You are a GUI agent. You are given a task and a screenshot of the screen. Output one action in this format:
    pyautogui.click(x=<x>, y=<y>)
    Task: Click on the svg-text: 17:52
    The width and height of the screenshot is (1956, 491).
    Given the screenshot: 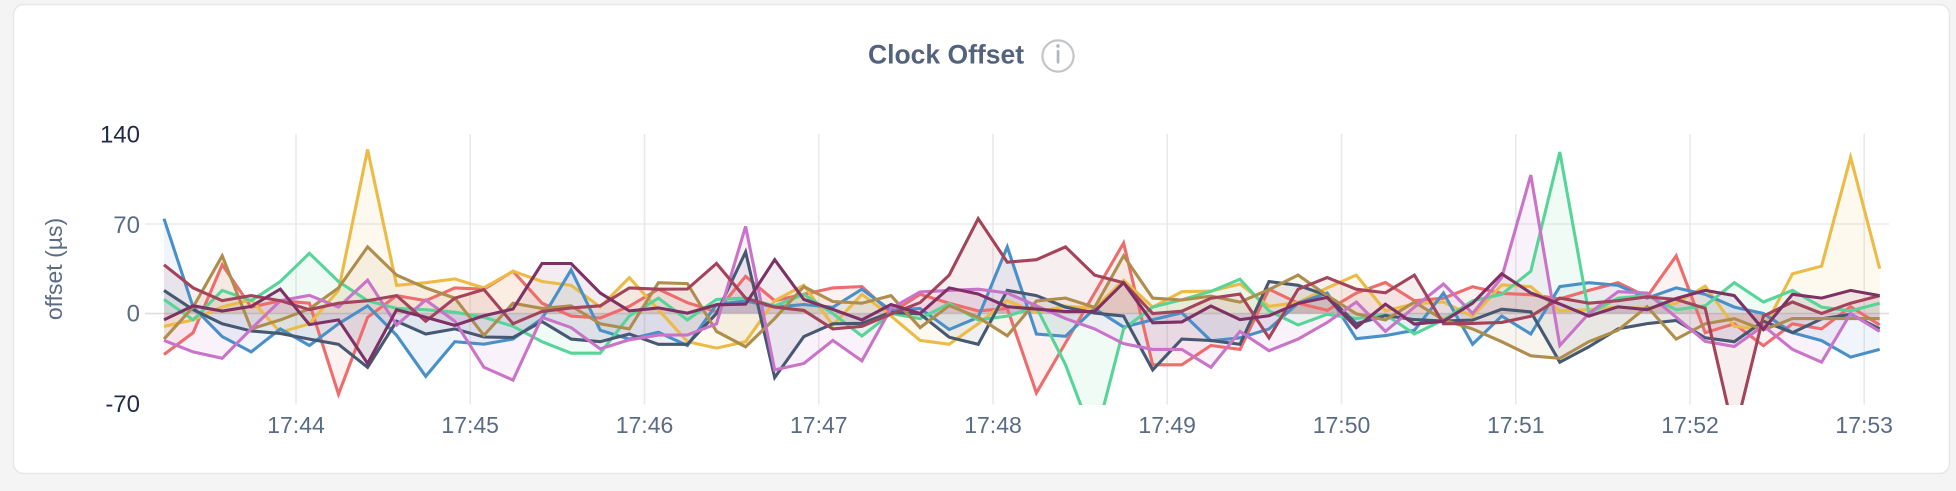 What is the action you would take?
    pyautogui.click(x=1690, y=425)
    